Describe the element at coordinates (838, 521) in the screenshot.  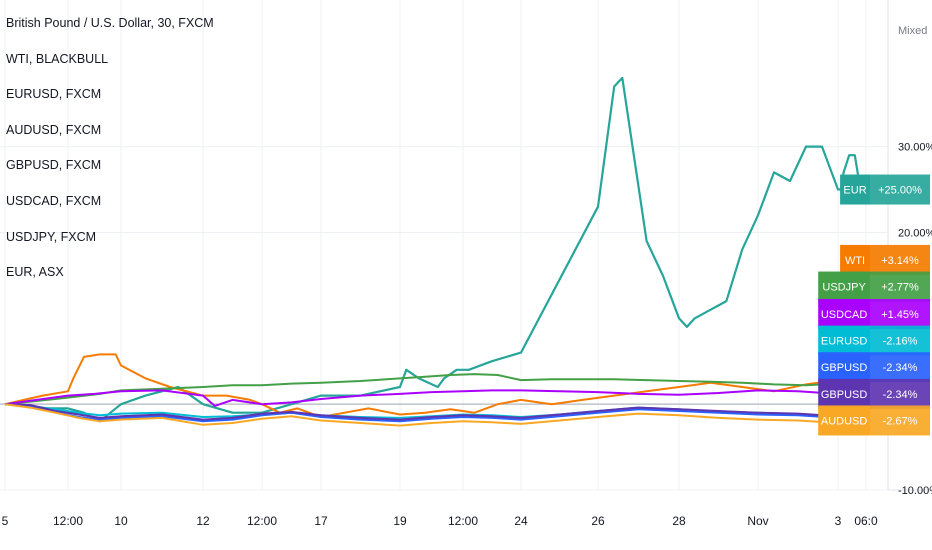
I see `x-tick-label: 3` at that location.